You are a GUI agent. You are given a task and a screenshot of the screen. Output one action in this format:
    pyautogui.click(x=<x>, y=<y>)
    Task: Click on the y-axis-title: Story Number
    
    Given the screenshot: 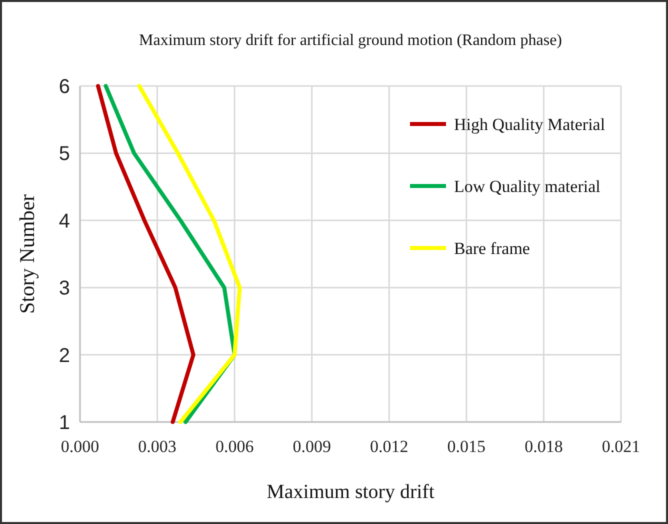 What is the action you would take?
    pyautogui.click(x=27, y=254)
    